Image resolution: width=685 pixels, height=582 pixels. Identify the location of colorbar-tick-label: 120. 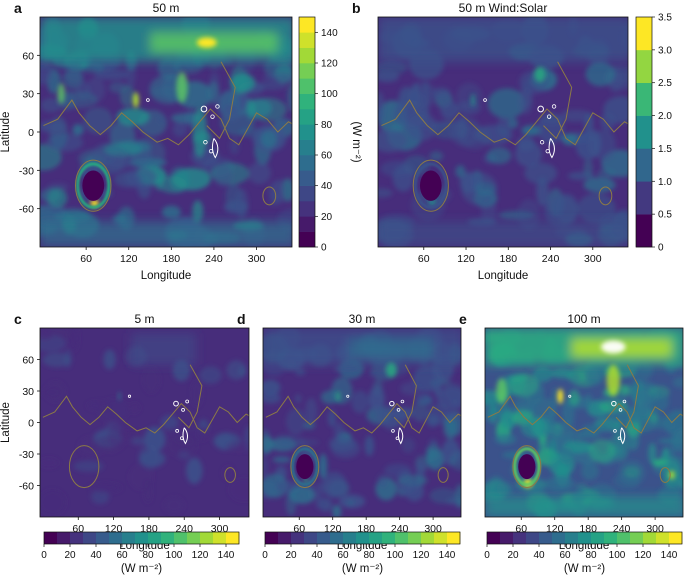
(329, 64).